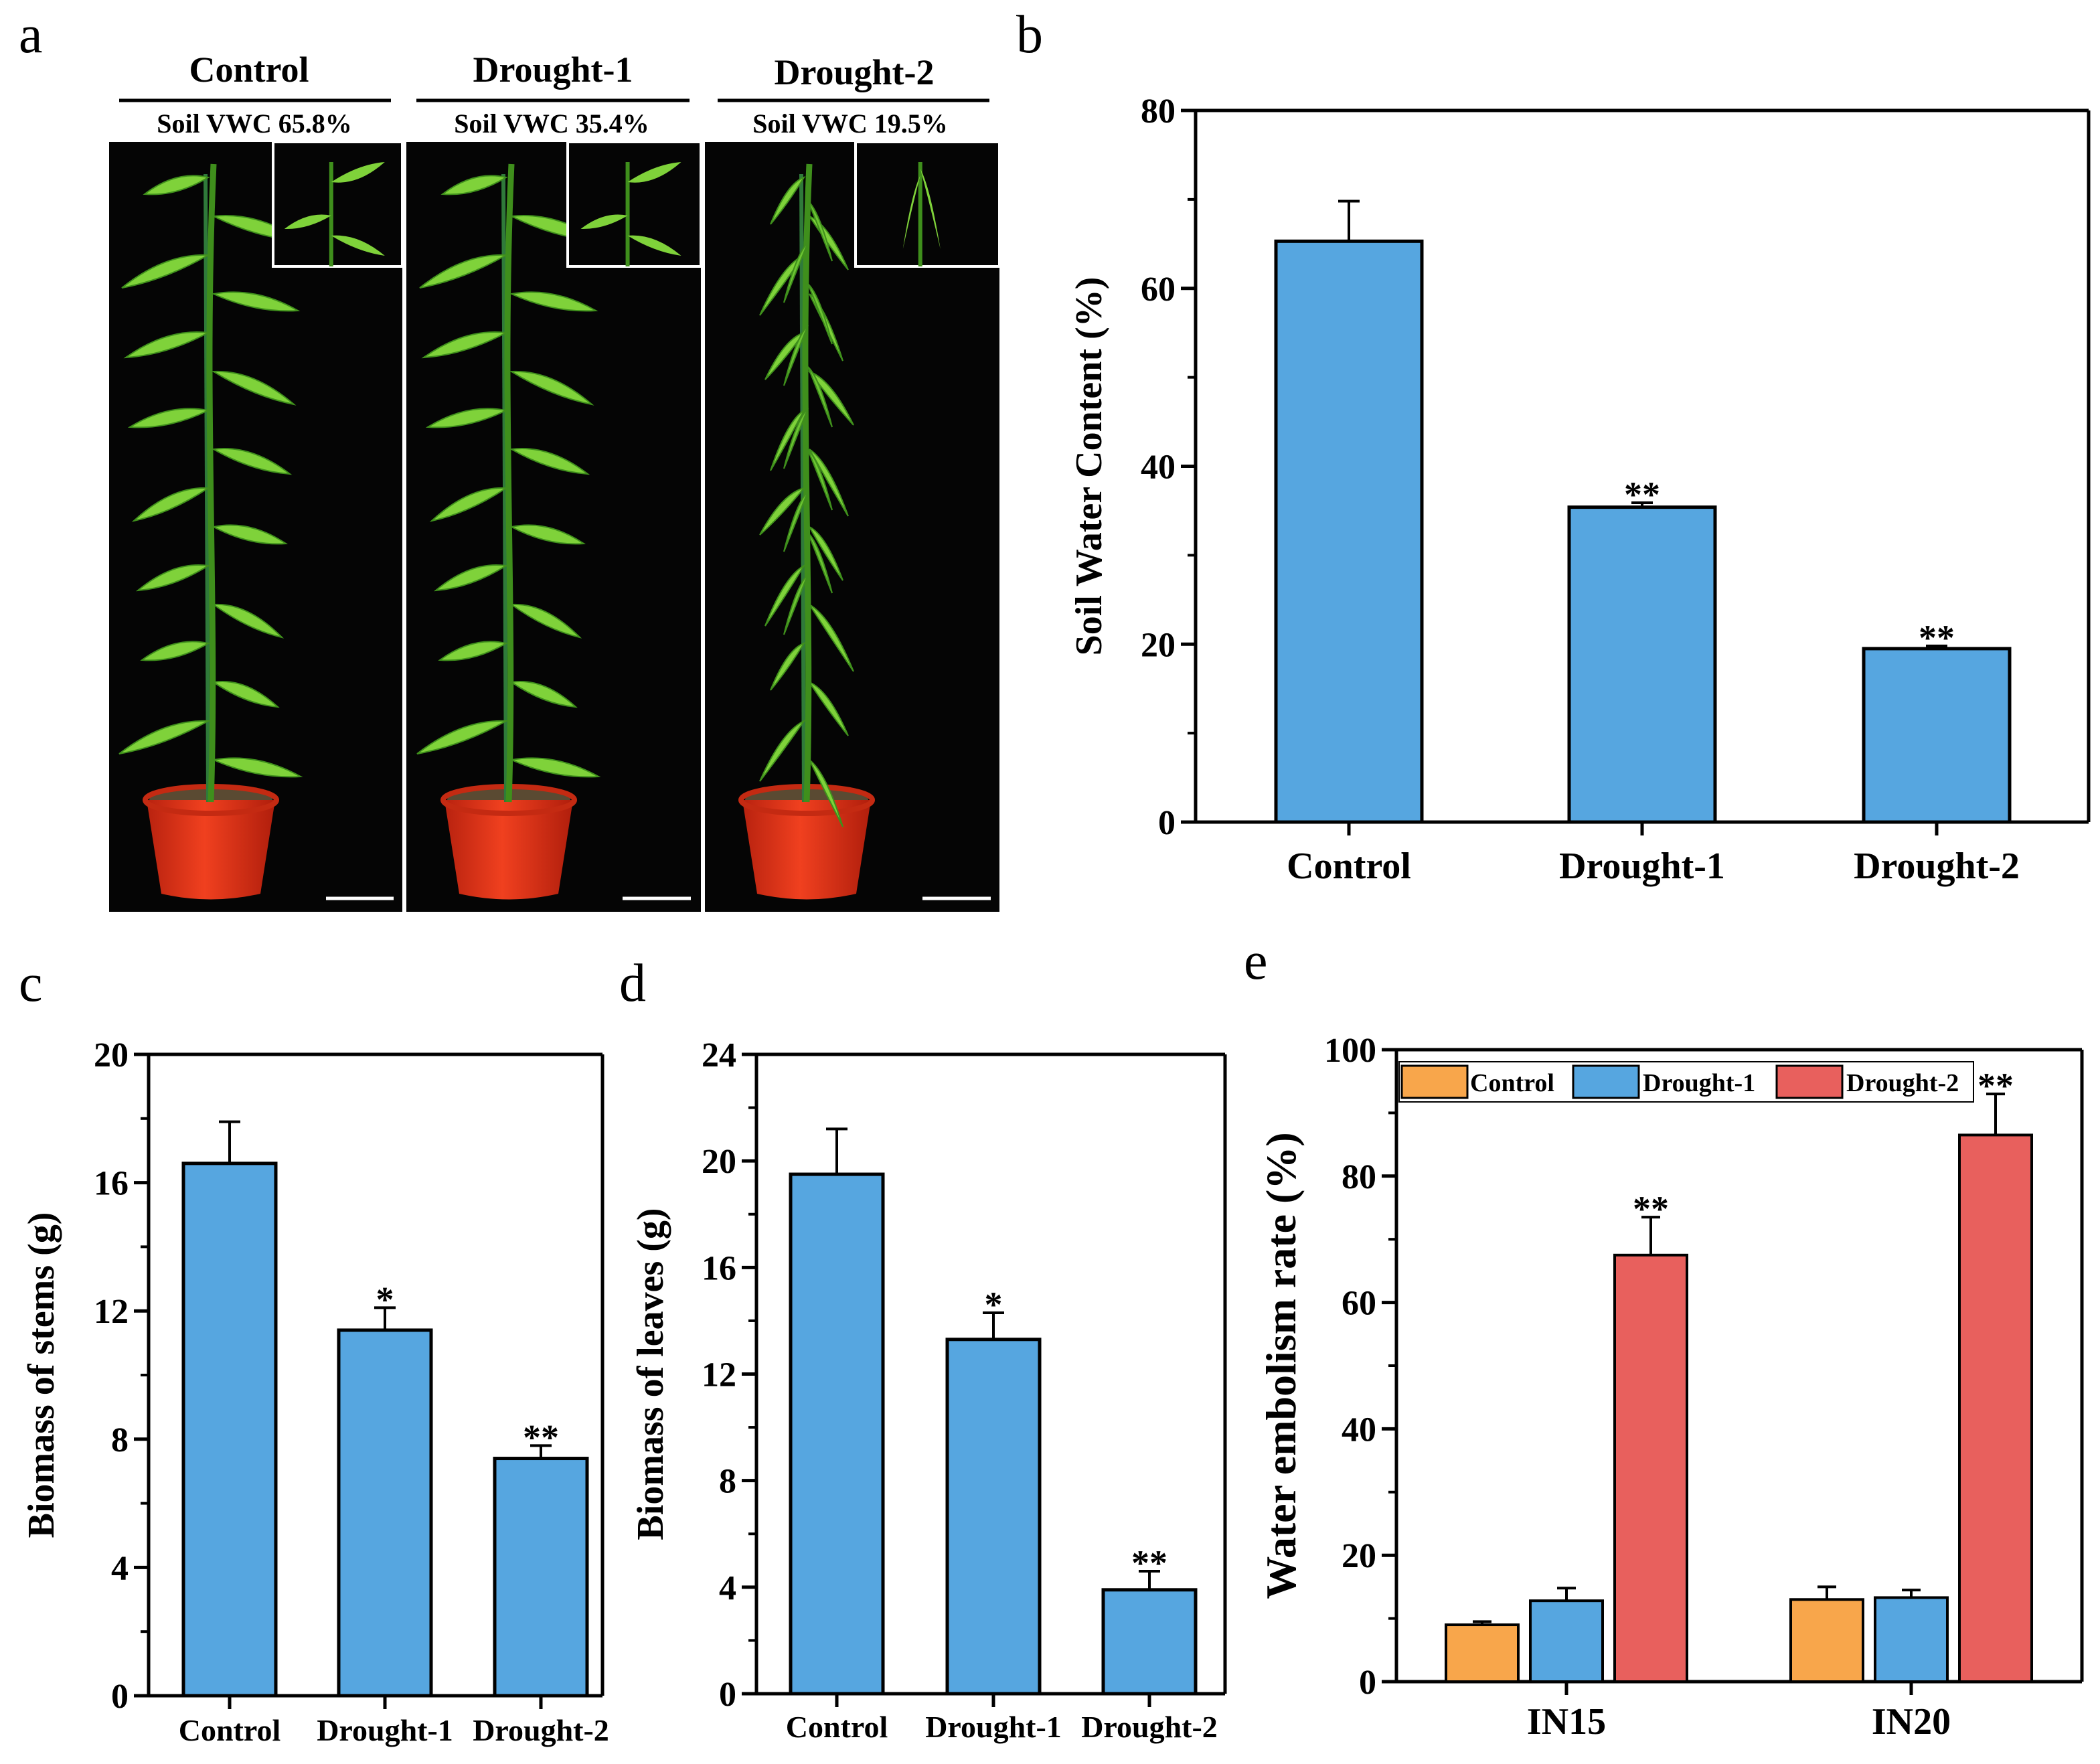 Image resolution: width=2100 pixels, height=1764 pixels. I want to click on y-tick-label: 40, so click(1359, 1430).